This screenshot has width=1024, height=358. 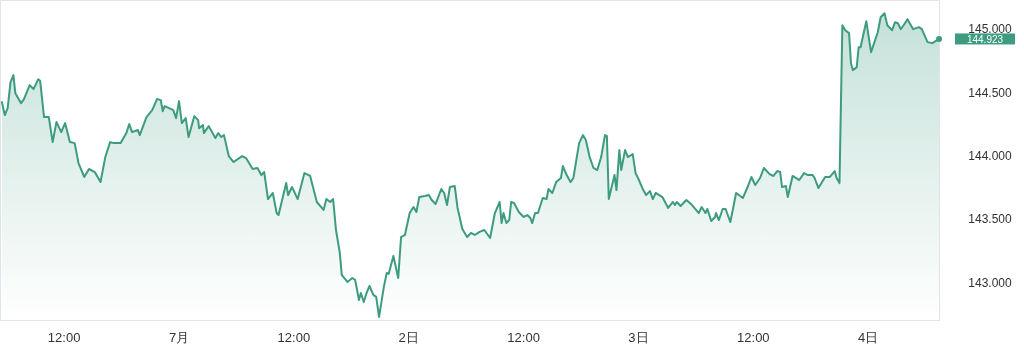 I want to click on y-tick-label: 144.500, so click(x=990, y=92).